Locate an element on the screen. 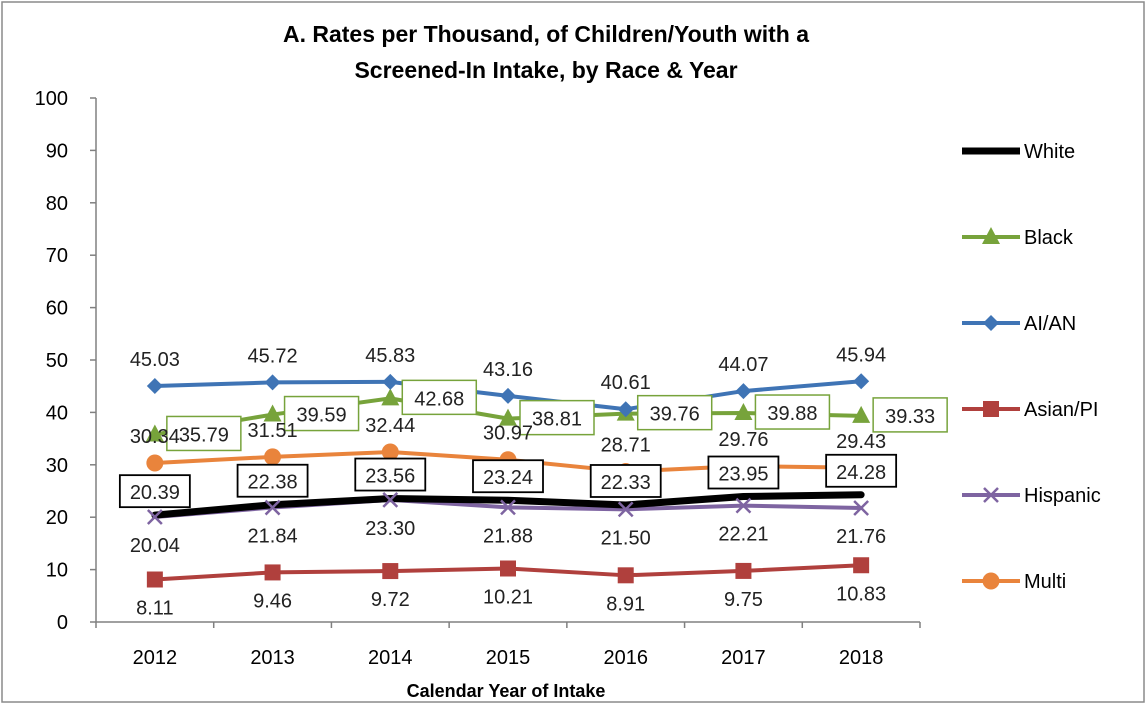  x-tick-label: 2014 is located at coordinates (390, 658).